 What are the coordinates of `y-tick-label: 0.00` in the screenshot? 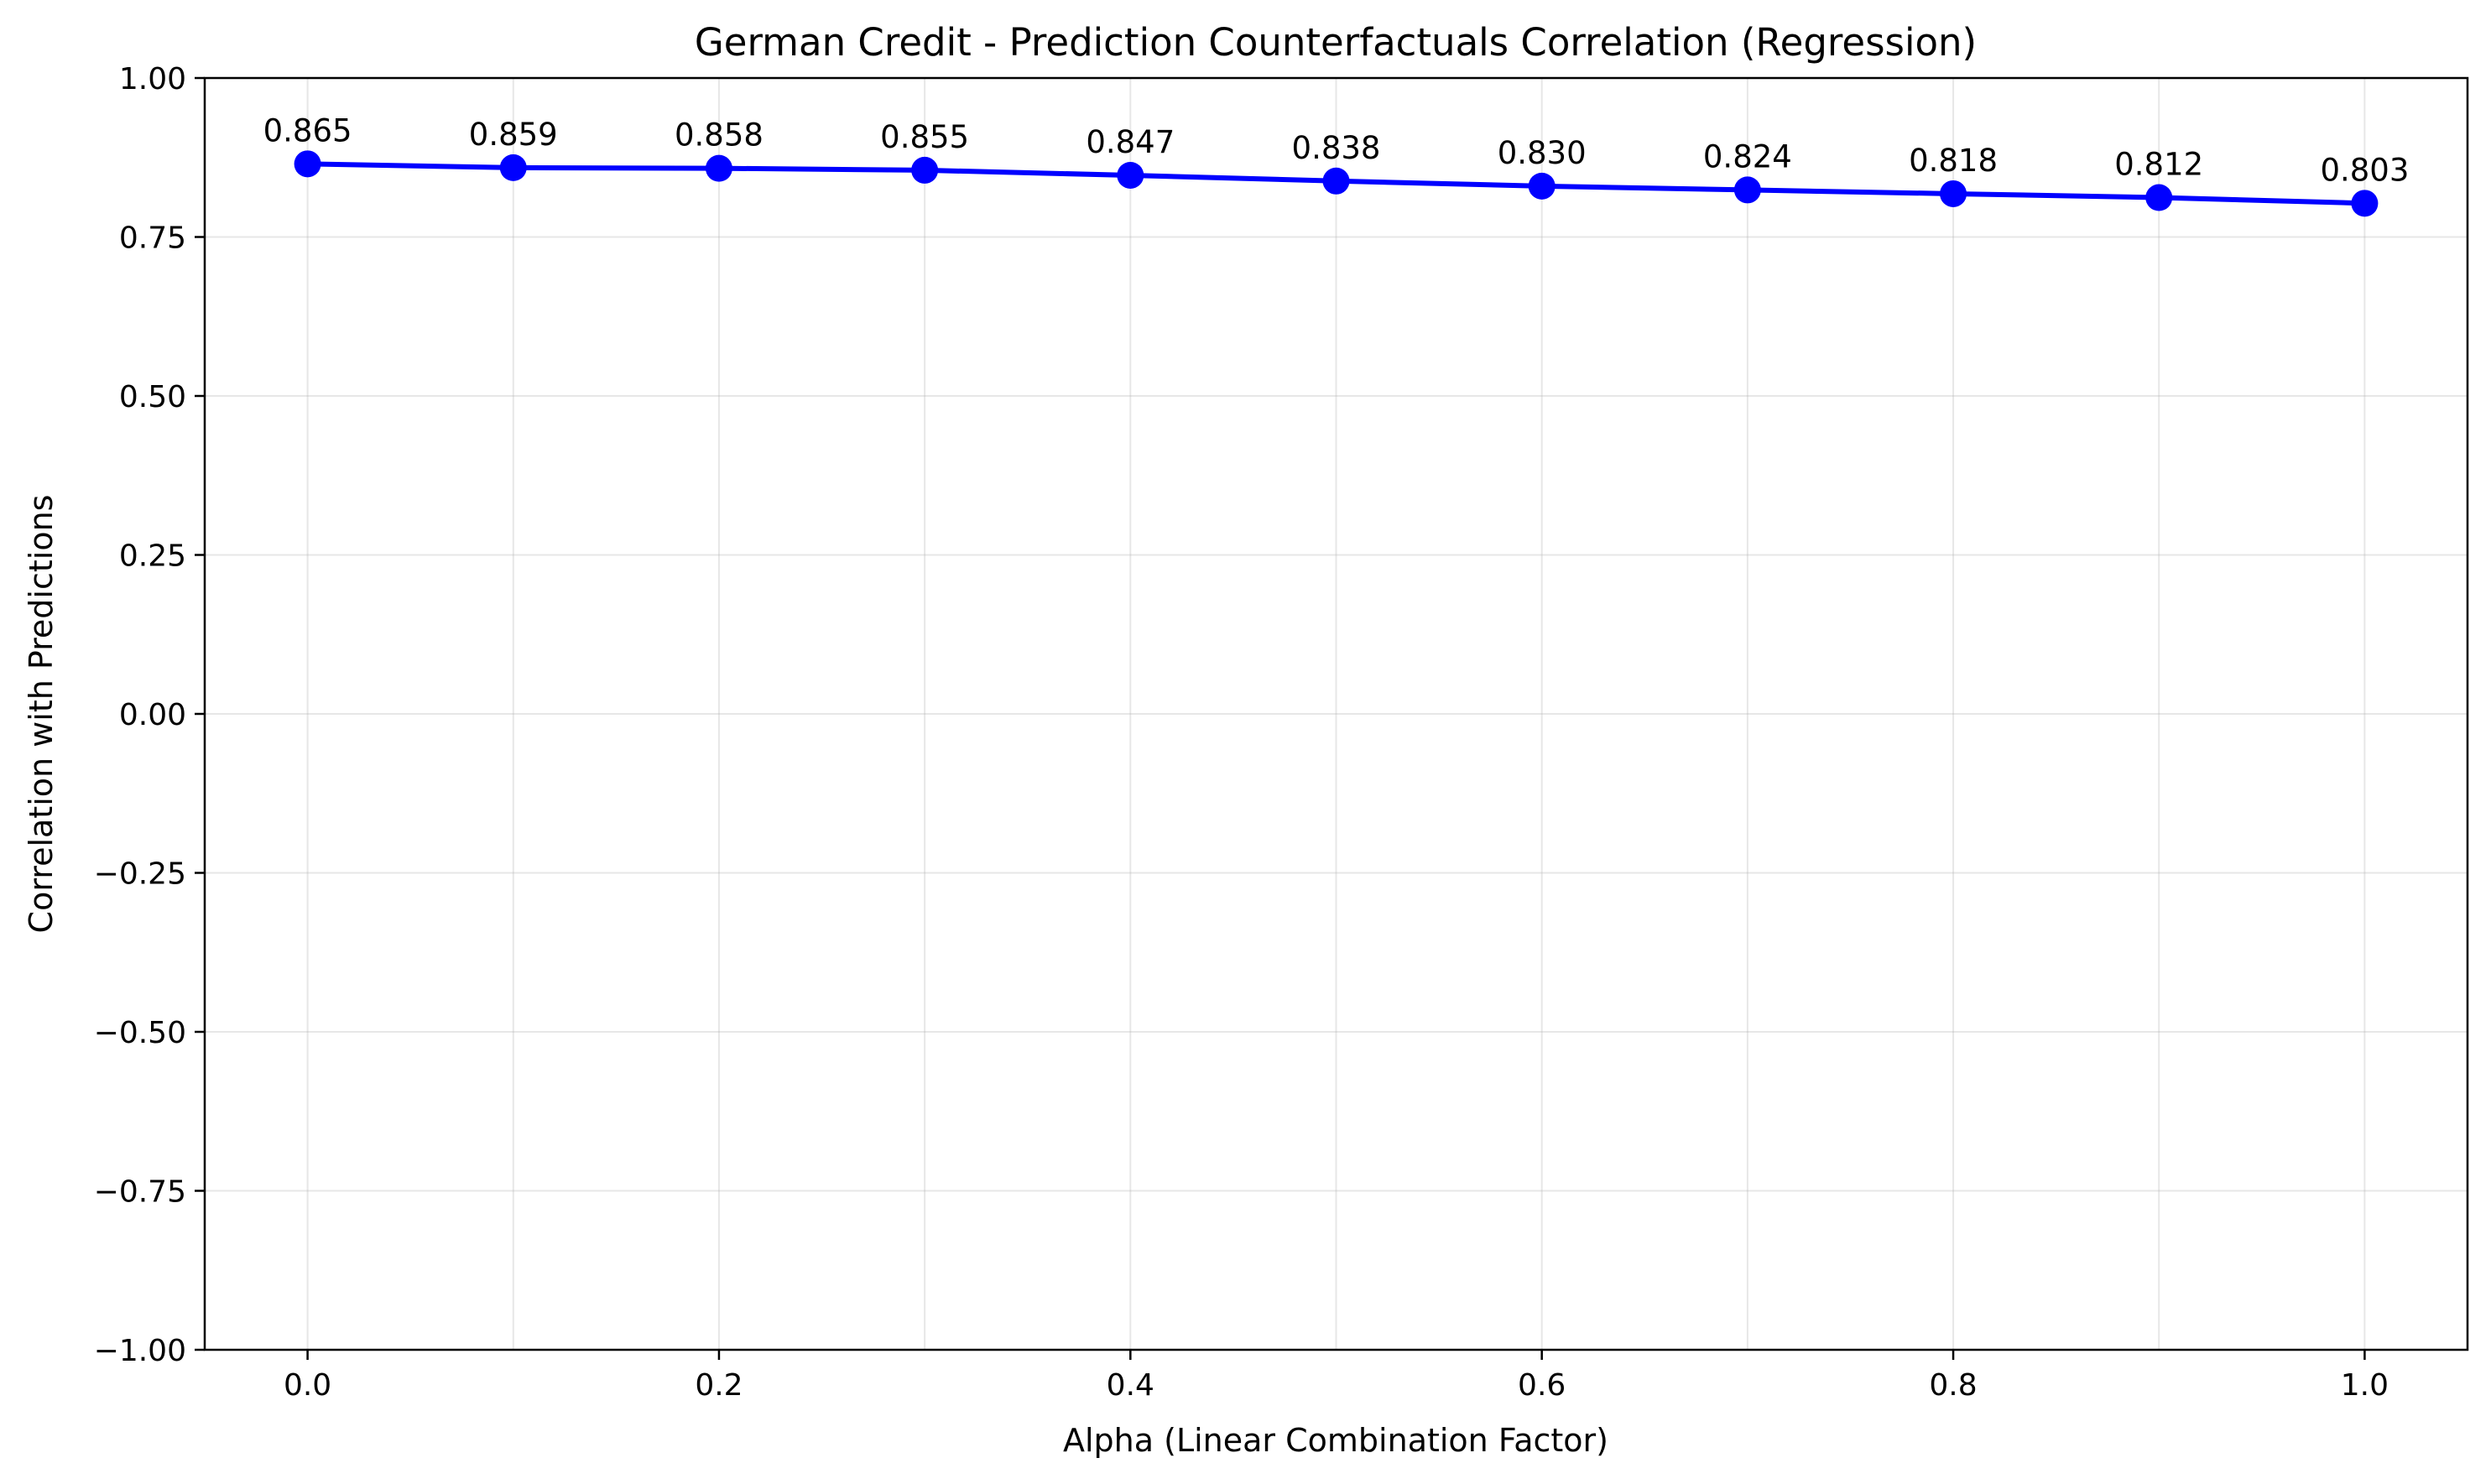 It's located at (153, 715).